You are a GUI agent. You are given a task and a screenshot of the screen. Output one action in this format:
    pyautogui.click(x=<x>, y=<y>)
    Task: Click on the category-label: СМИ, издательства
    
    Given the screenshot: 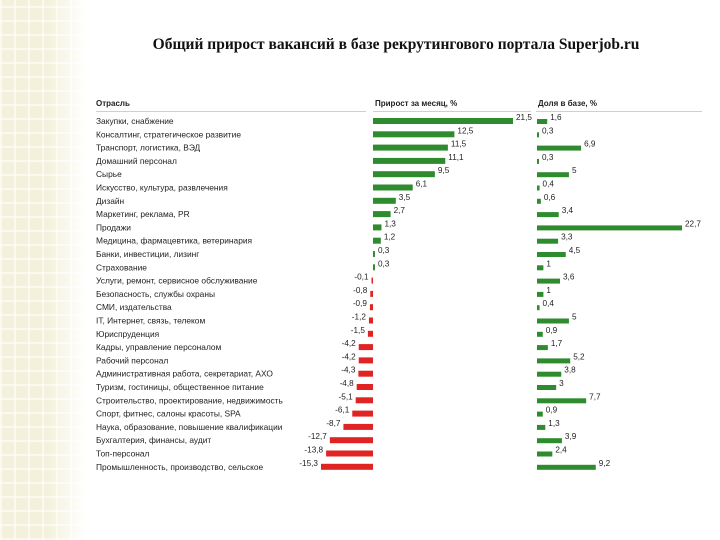 What is the action you would take?
    pyautogui.click(x=134, y=307)
    